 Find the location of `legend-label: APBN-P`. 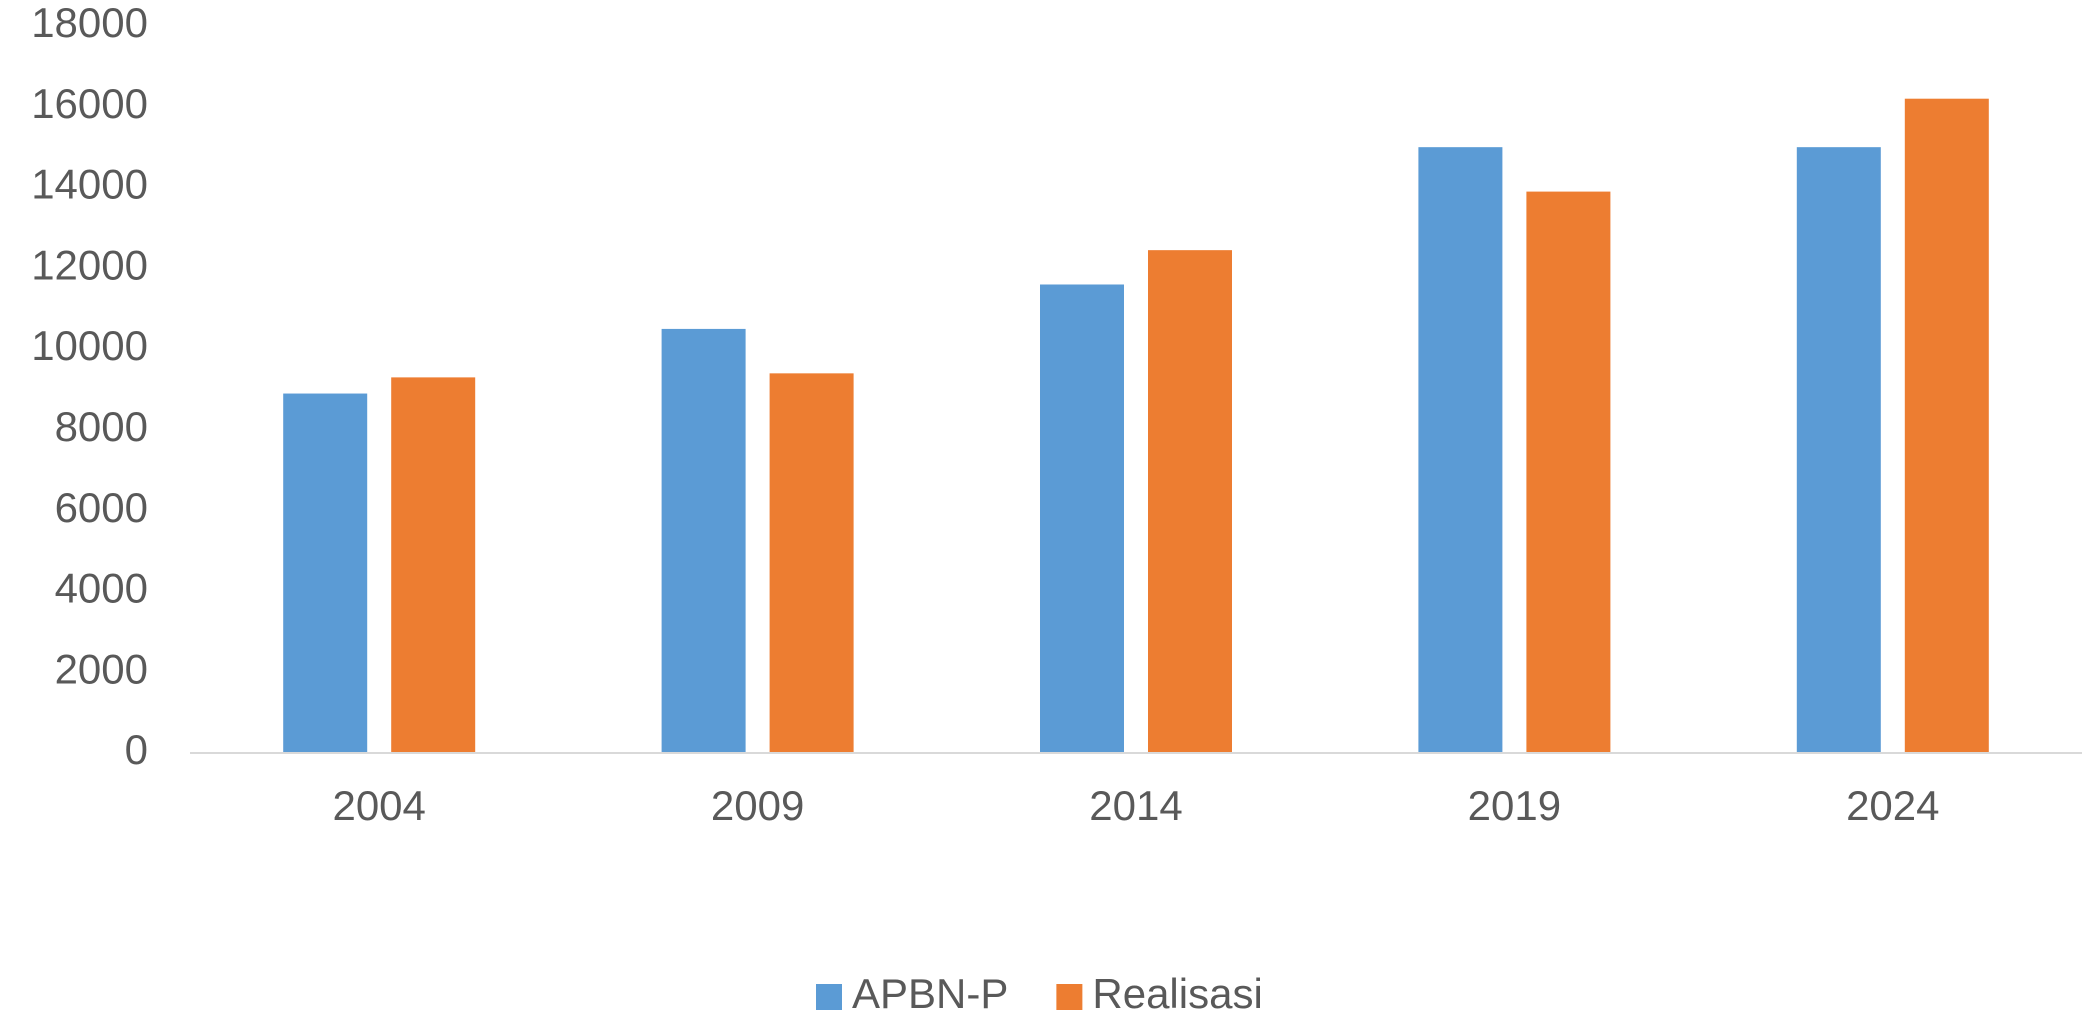

legend-label: APBN-P is located at coordinates (930, 993).